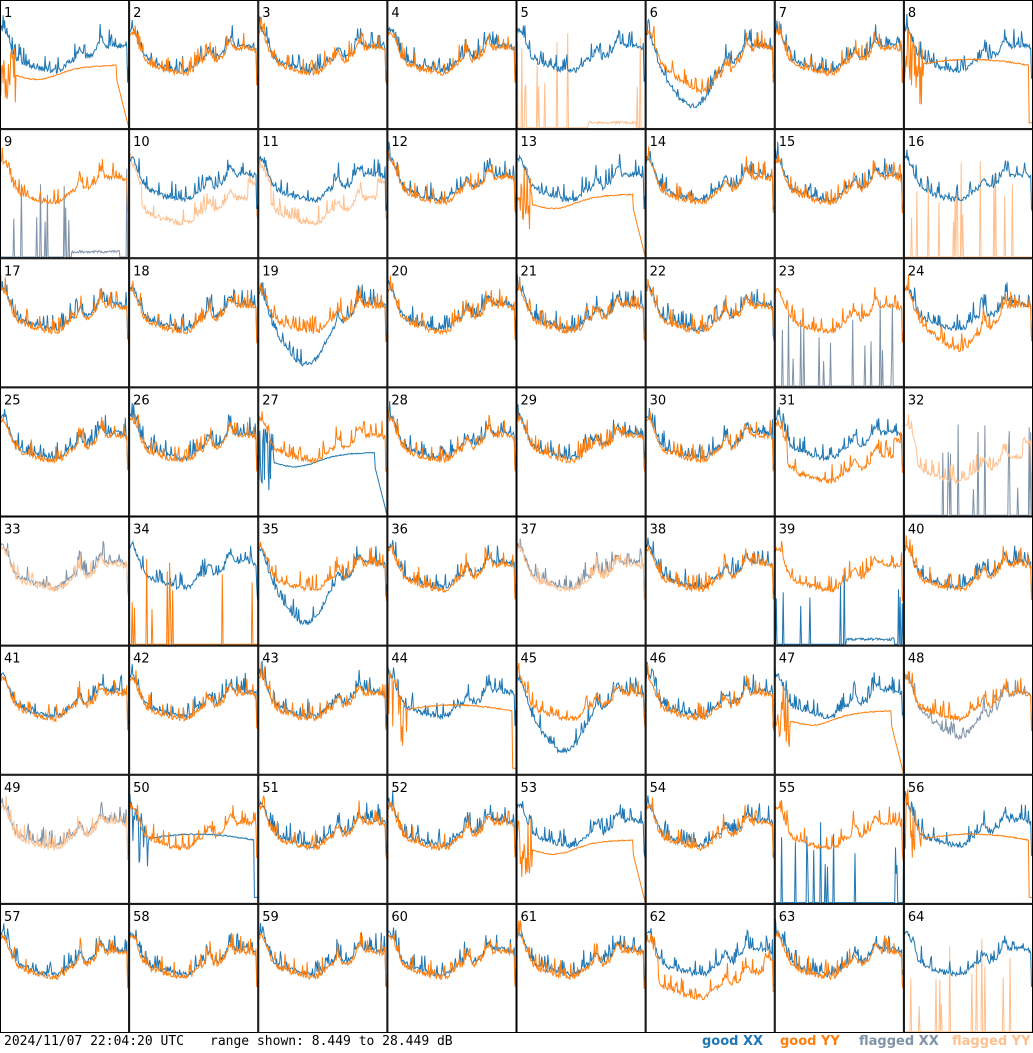 The width and height of the screenshot is (1033, 1053). I want to click on panel-59: 59, so click(323, 968).